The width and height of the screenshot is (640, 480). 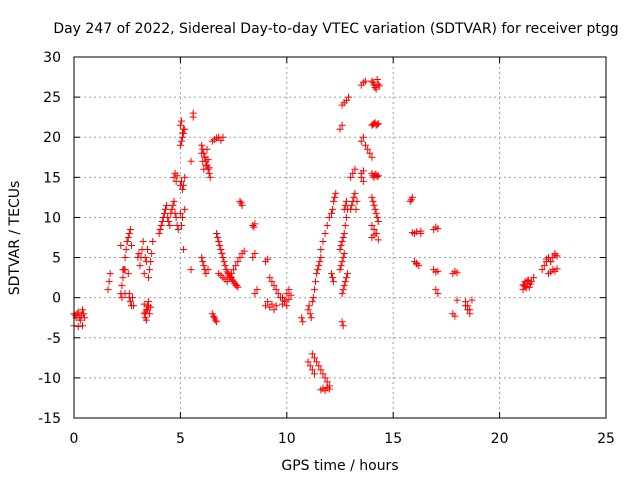 I want to click on y-tick-label: 5, so click(x=56, y=259).